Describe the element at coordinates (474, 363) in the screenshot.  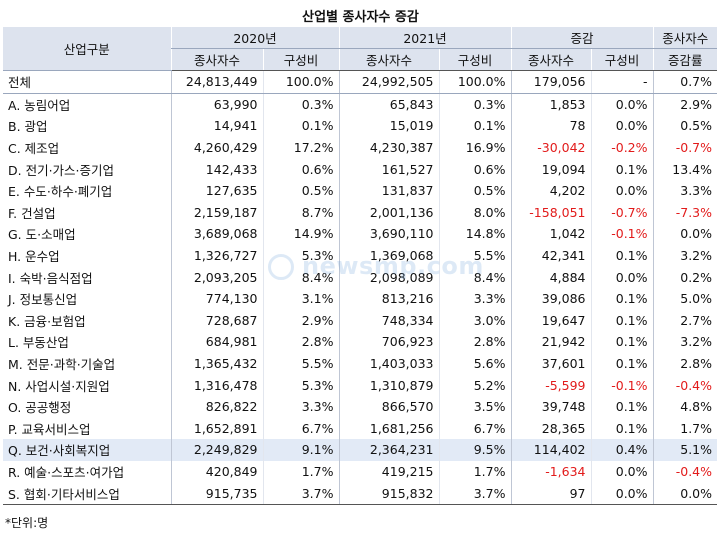
I see `cell-2021-share: 5.6%` at that location.